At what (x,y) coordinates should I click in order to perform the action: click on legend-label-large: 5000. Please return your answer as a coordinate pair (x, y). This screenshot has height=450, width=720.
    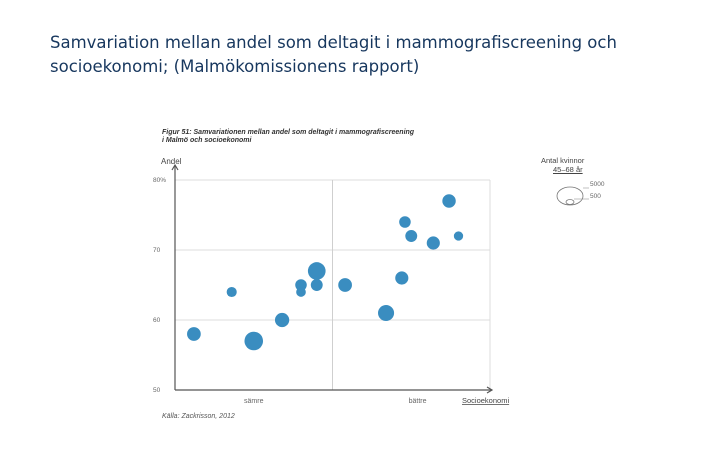
    Looking at the image, I should click on (597, 184).